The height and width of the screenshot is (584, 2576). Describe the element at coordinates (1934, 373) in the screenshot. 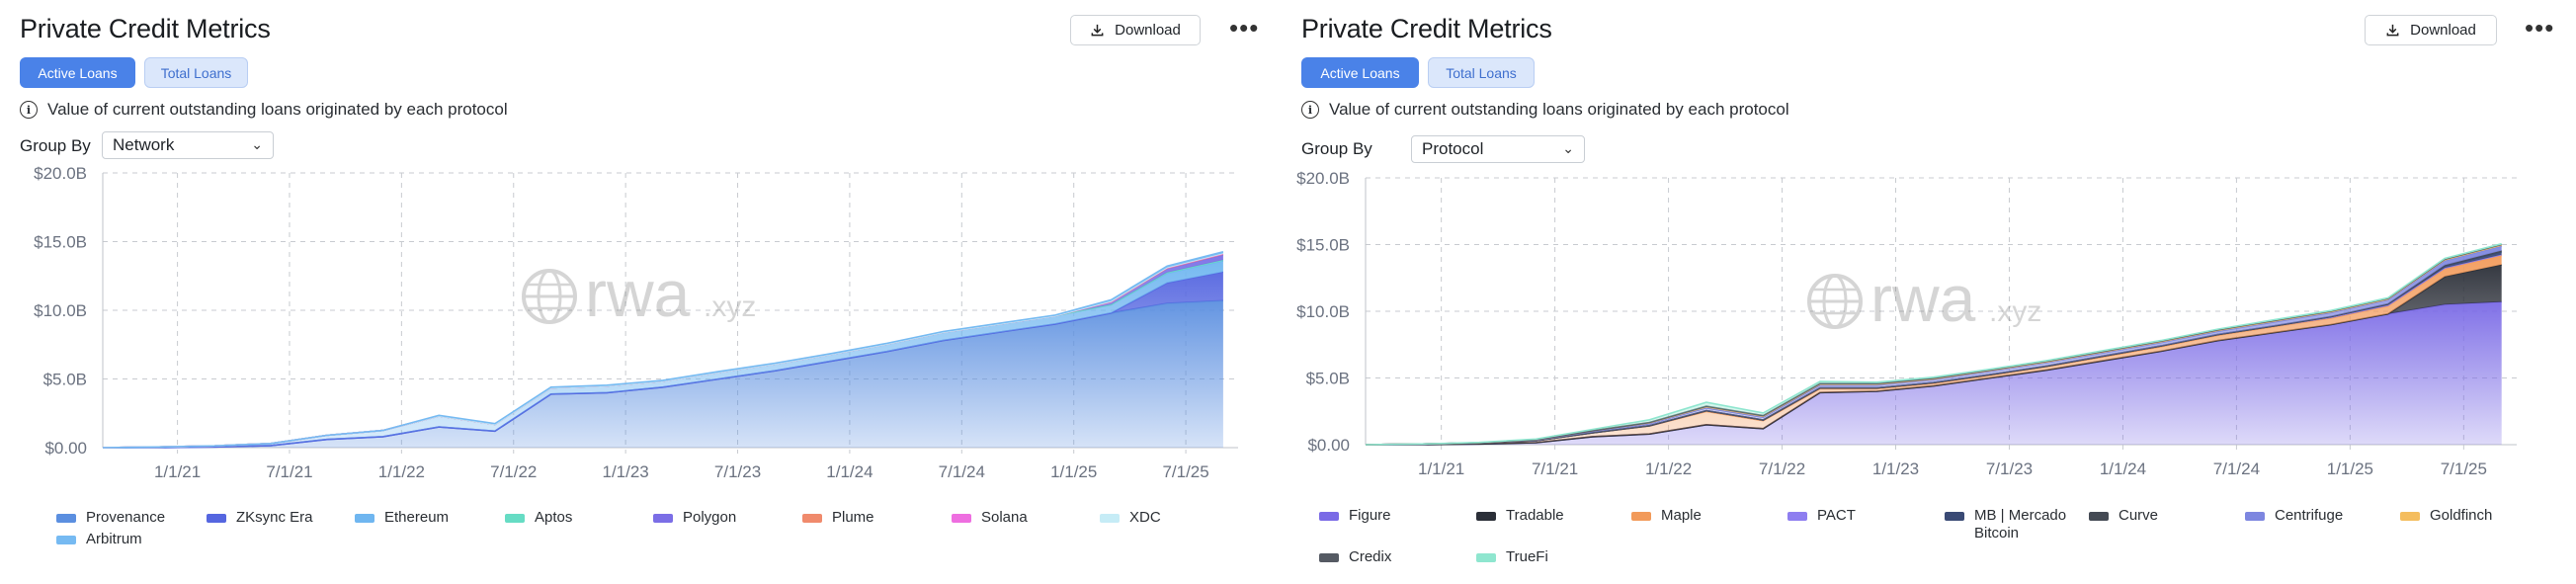

I see `area-figure` at that location.